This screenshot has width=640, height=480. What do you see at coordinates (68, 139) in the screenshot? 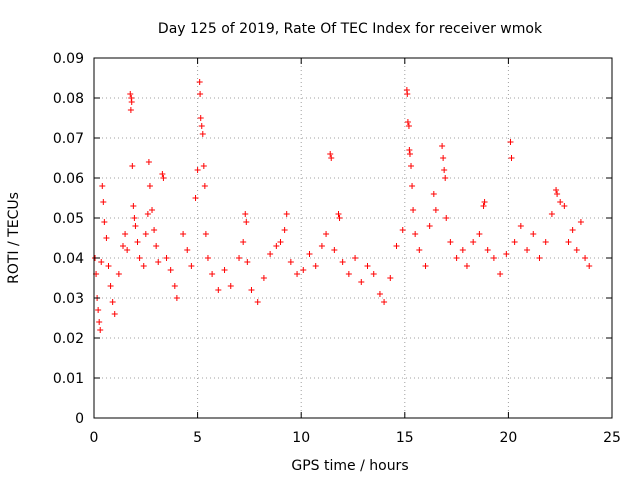
I see `y-tick-label: 0.07` at bounding box center [68, 139].